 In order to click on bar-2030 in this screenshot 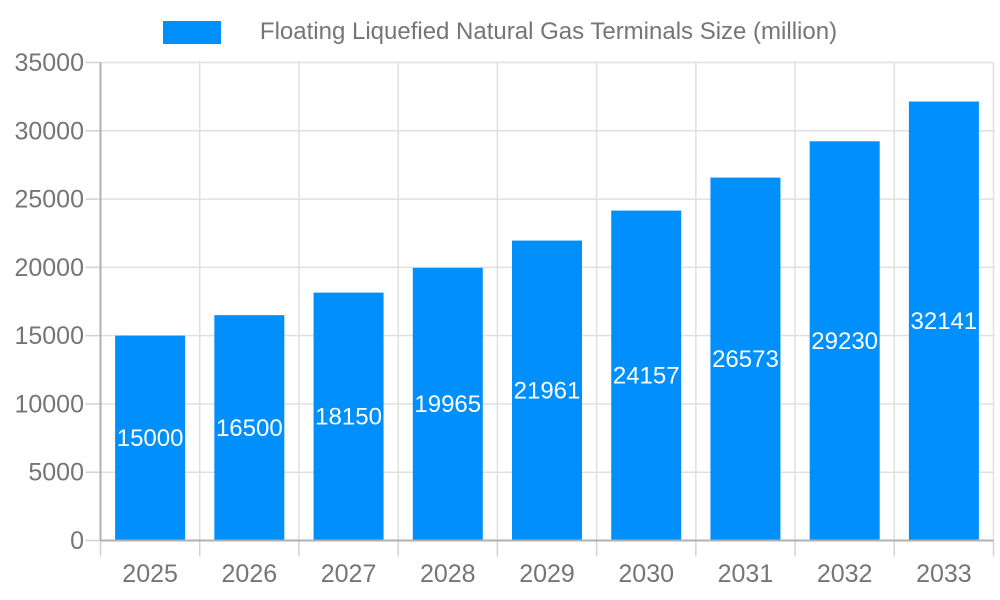, I will do `click(646, 375)`.